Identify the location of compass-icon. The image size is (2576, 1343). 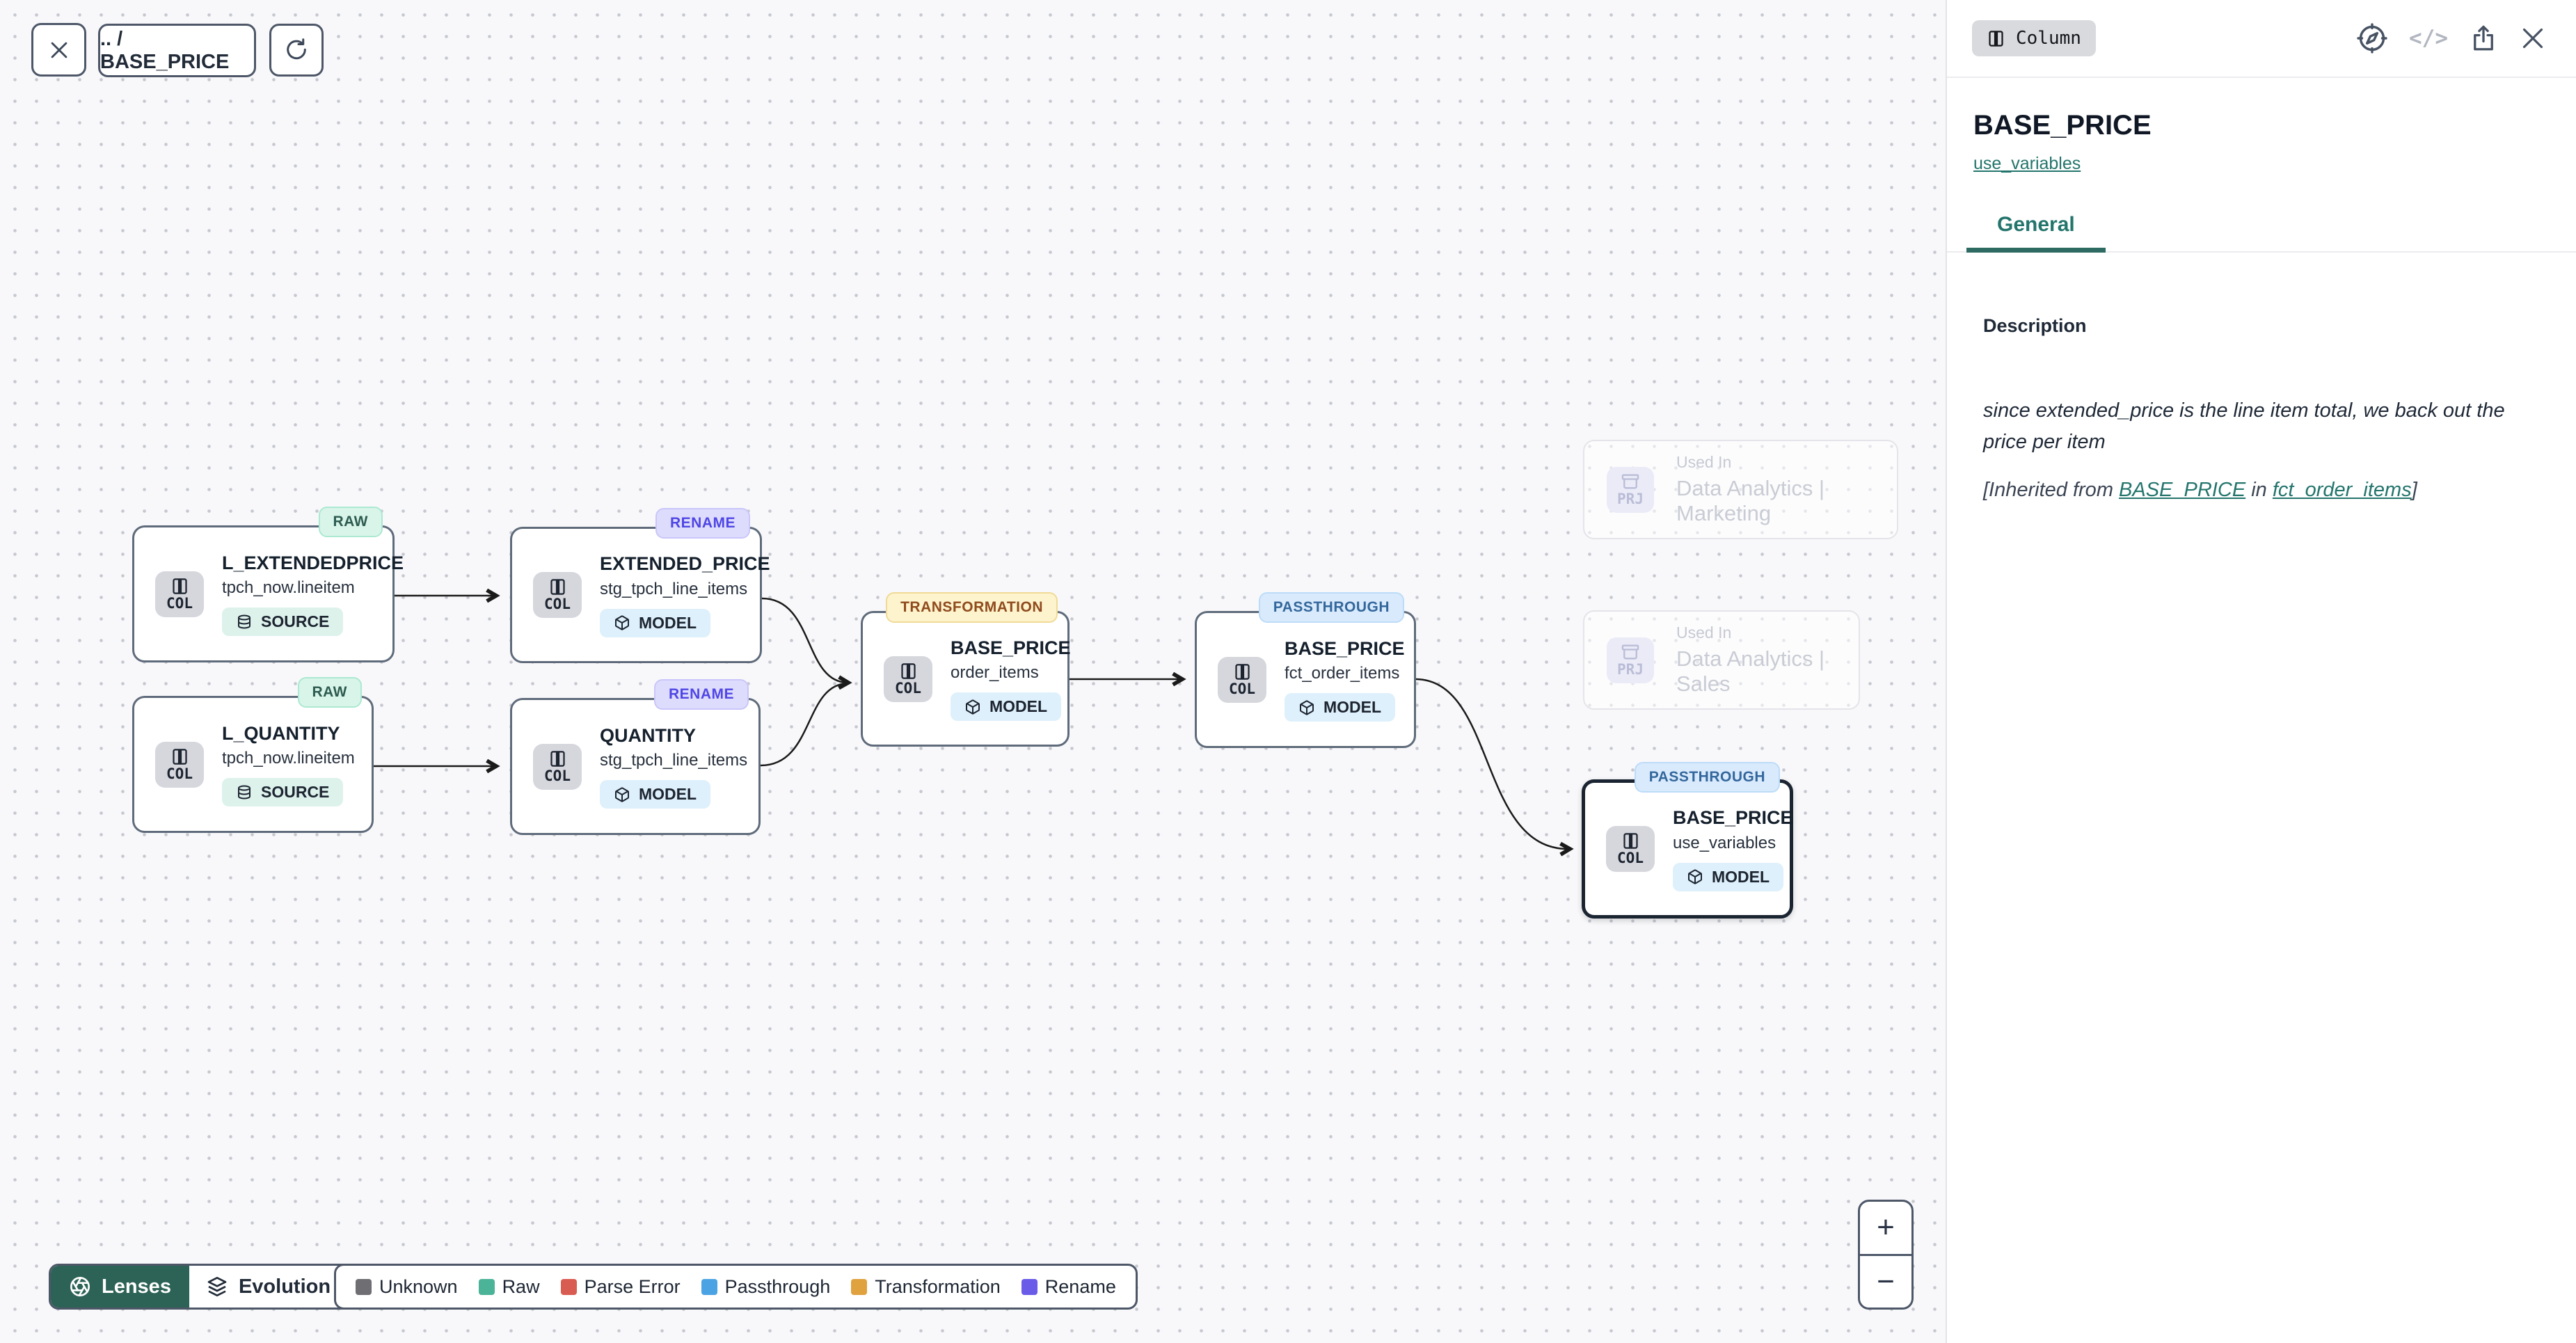
(2372, 38).